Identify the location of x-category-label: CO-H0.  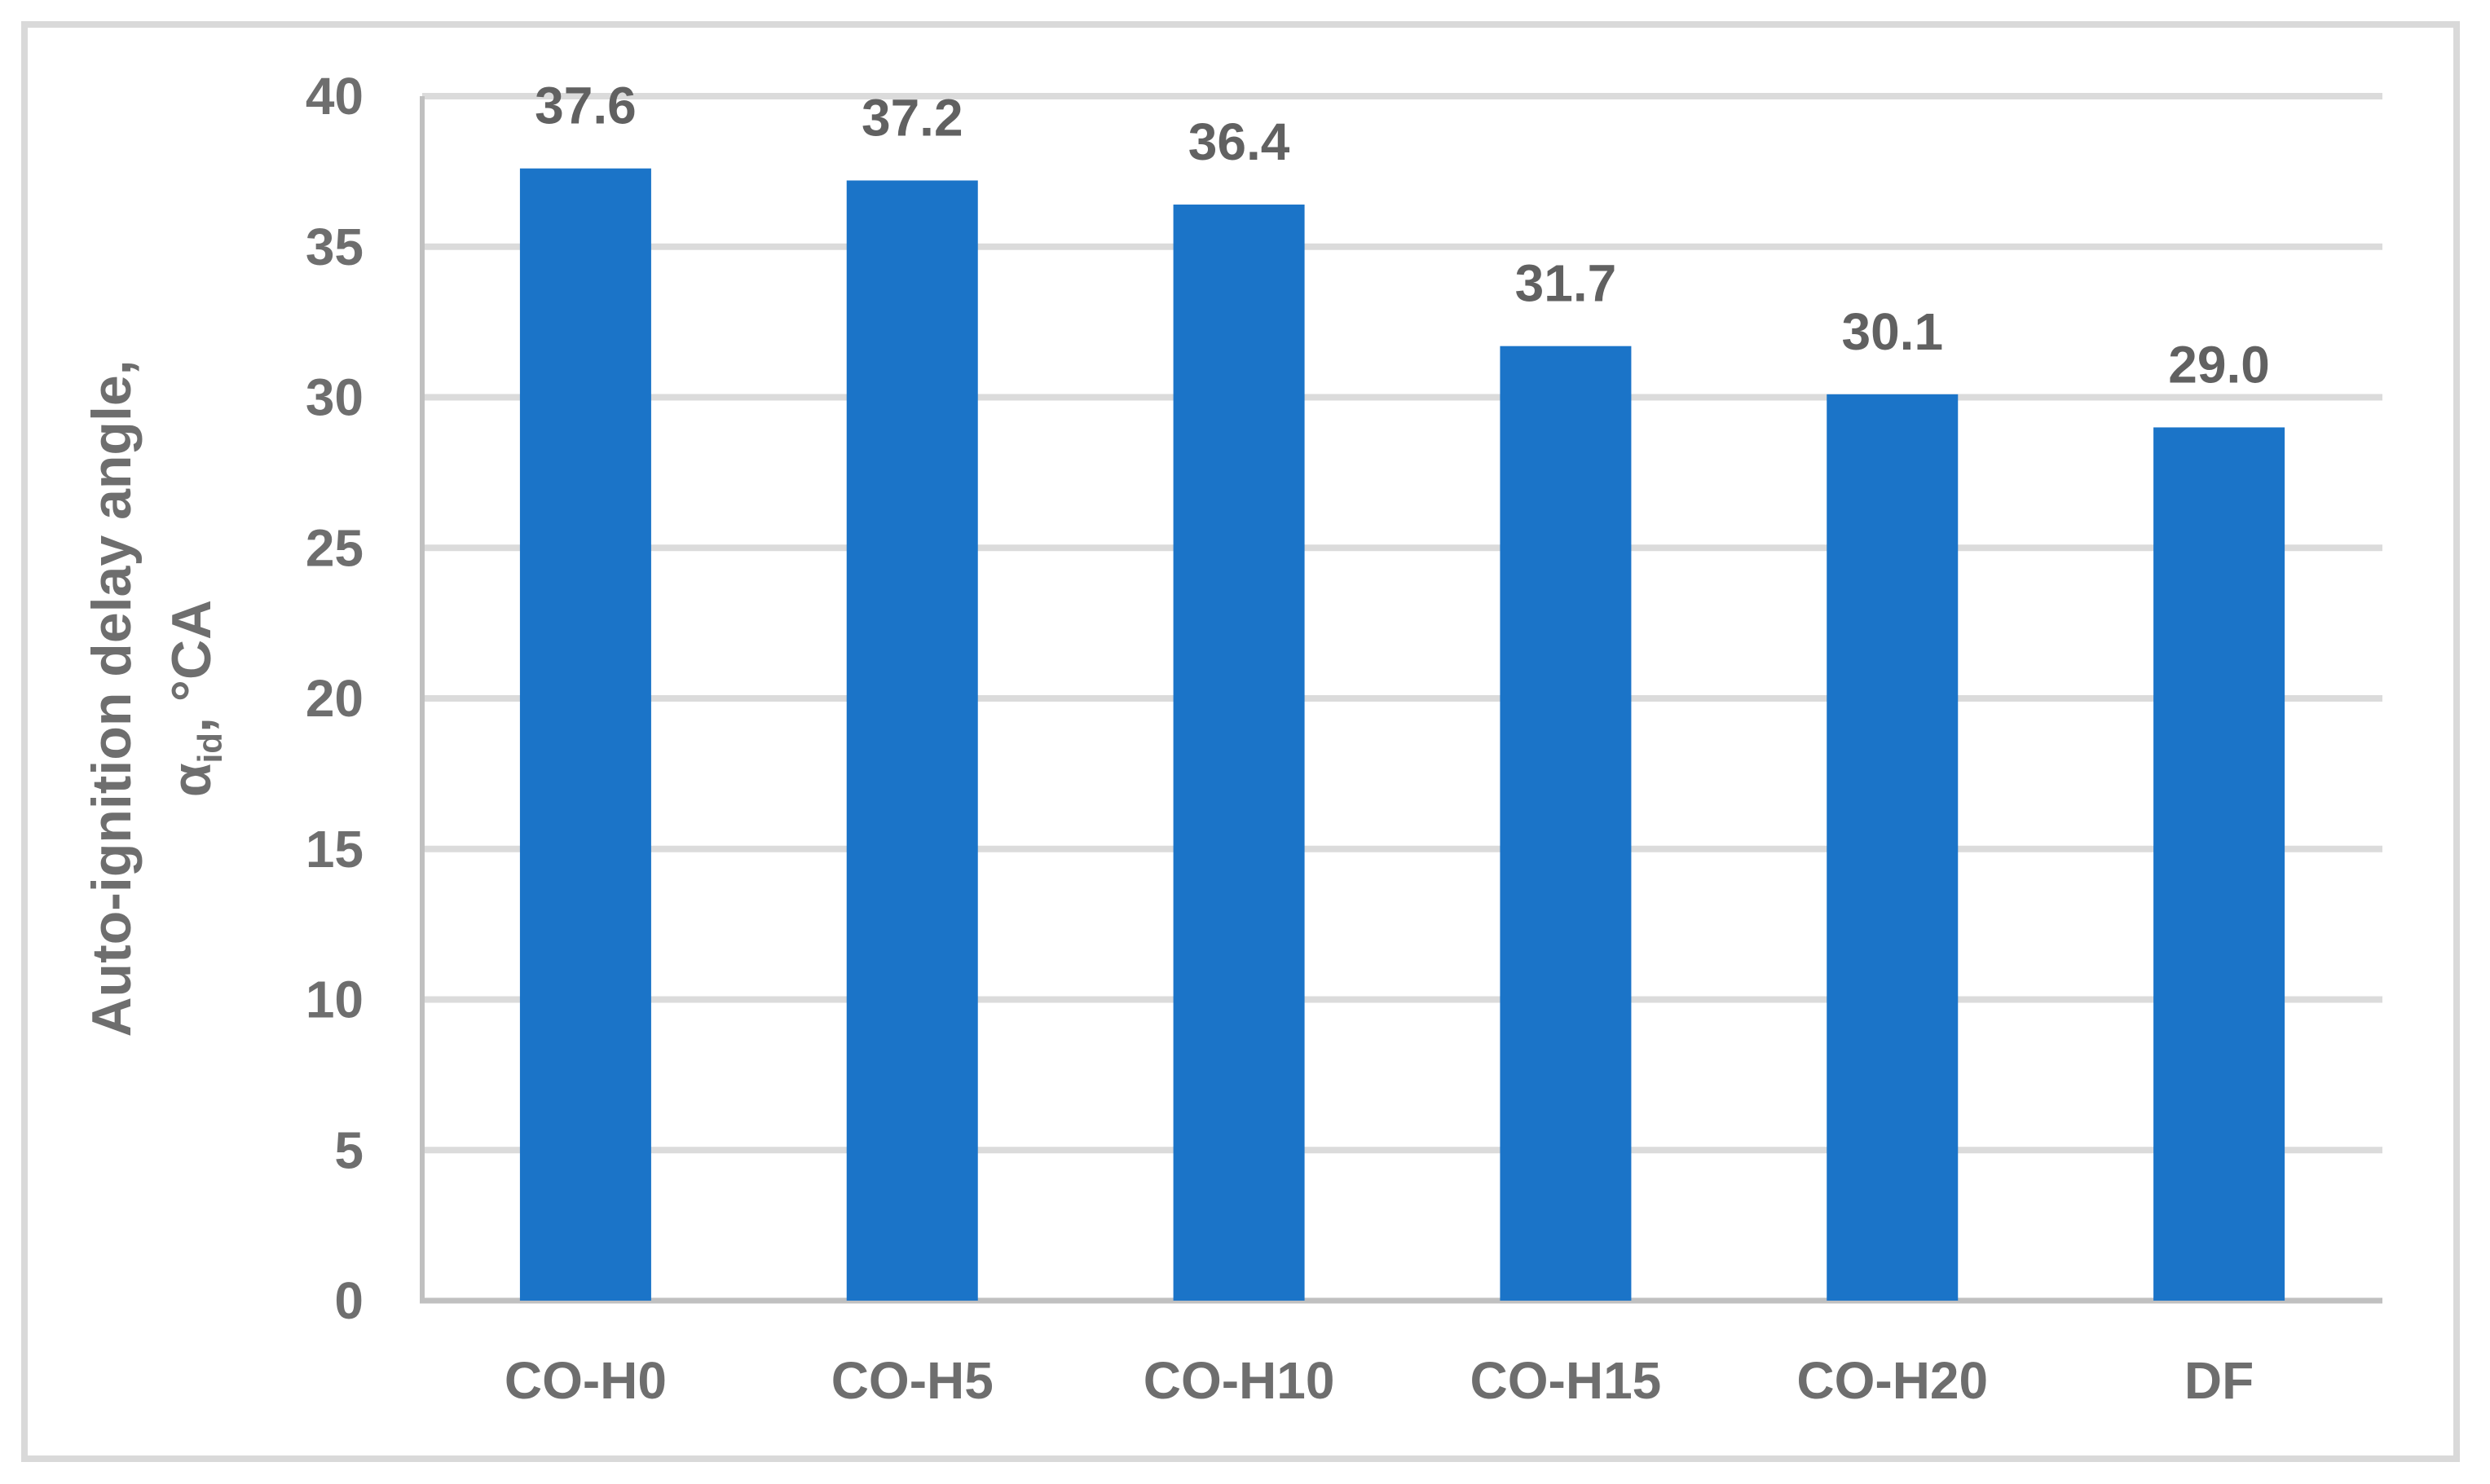
(586, 1380).